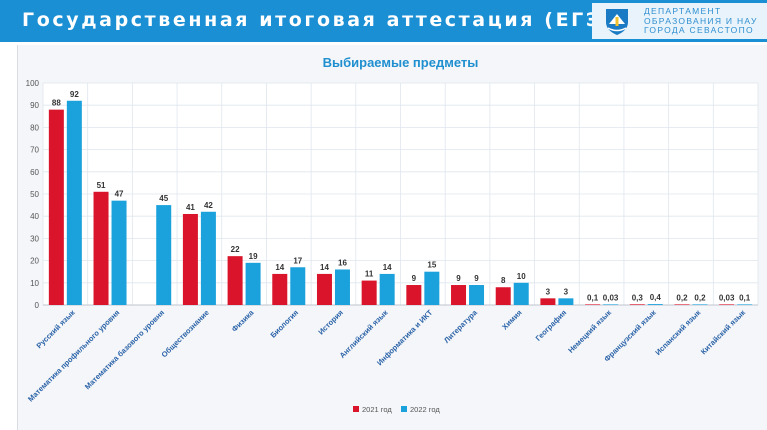 Image resolution: width=767 pixels, height=430 pixels. What do you see at coordinates (521, 276) in the screenshot?
I see `data-label: 10` at bounding box center [521, 276].